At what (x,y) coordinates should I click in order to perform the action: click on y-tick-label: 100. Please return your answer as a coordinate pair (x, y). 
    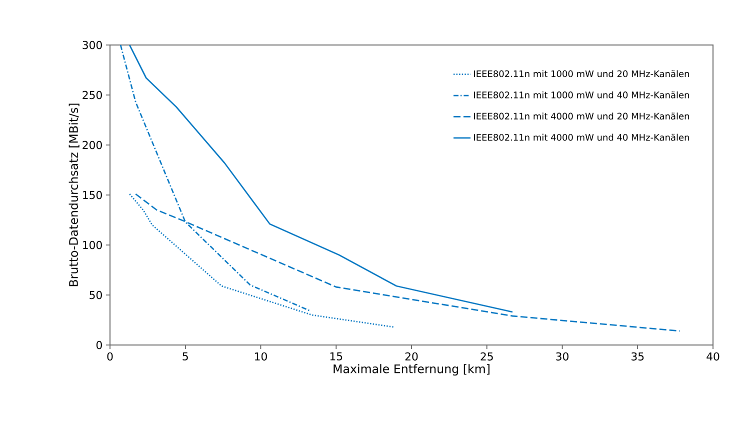
    Looking at the image, I should click on (92, 245).